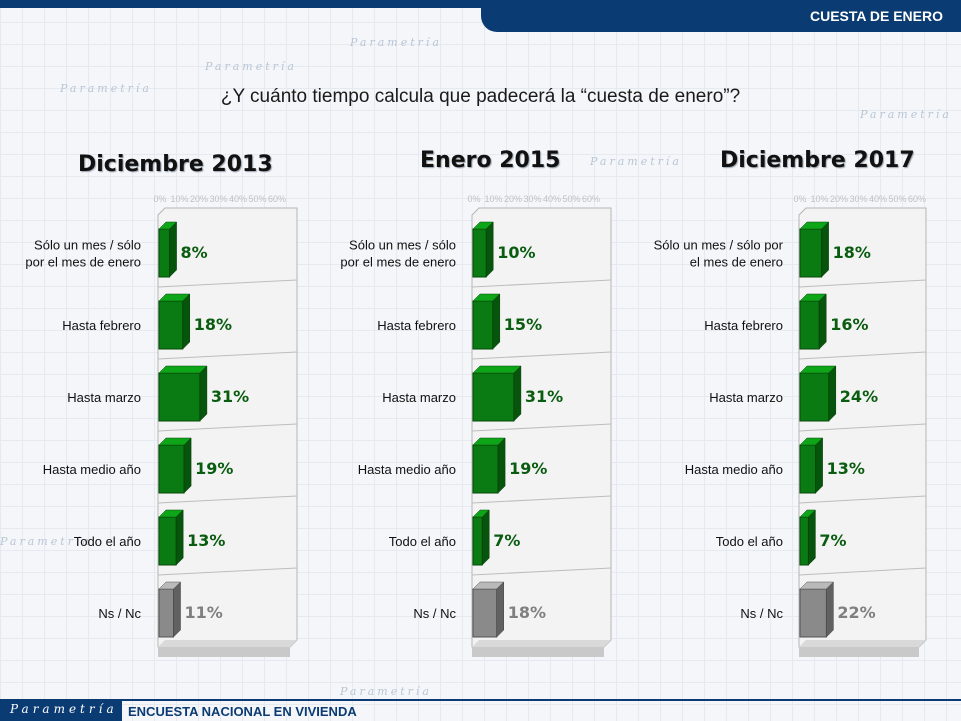 The image size is (961, 721). I want to click on category-label: el mes de enero, so click(736, 262).